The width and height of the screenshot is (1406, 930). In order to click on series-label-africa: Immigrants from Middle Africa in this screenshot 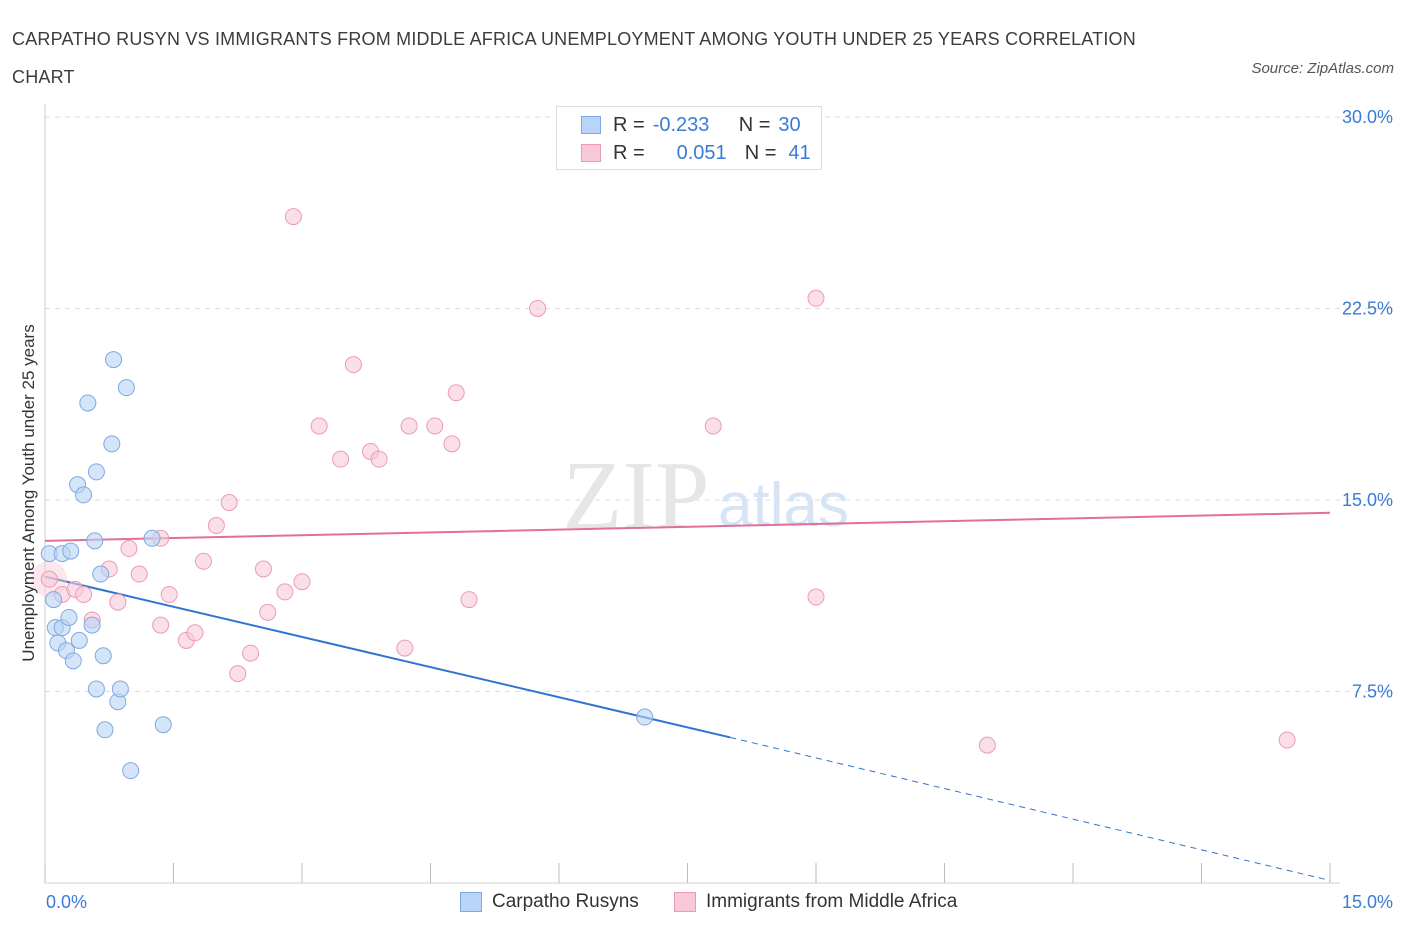, I will do `click(832, 901)`.